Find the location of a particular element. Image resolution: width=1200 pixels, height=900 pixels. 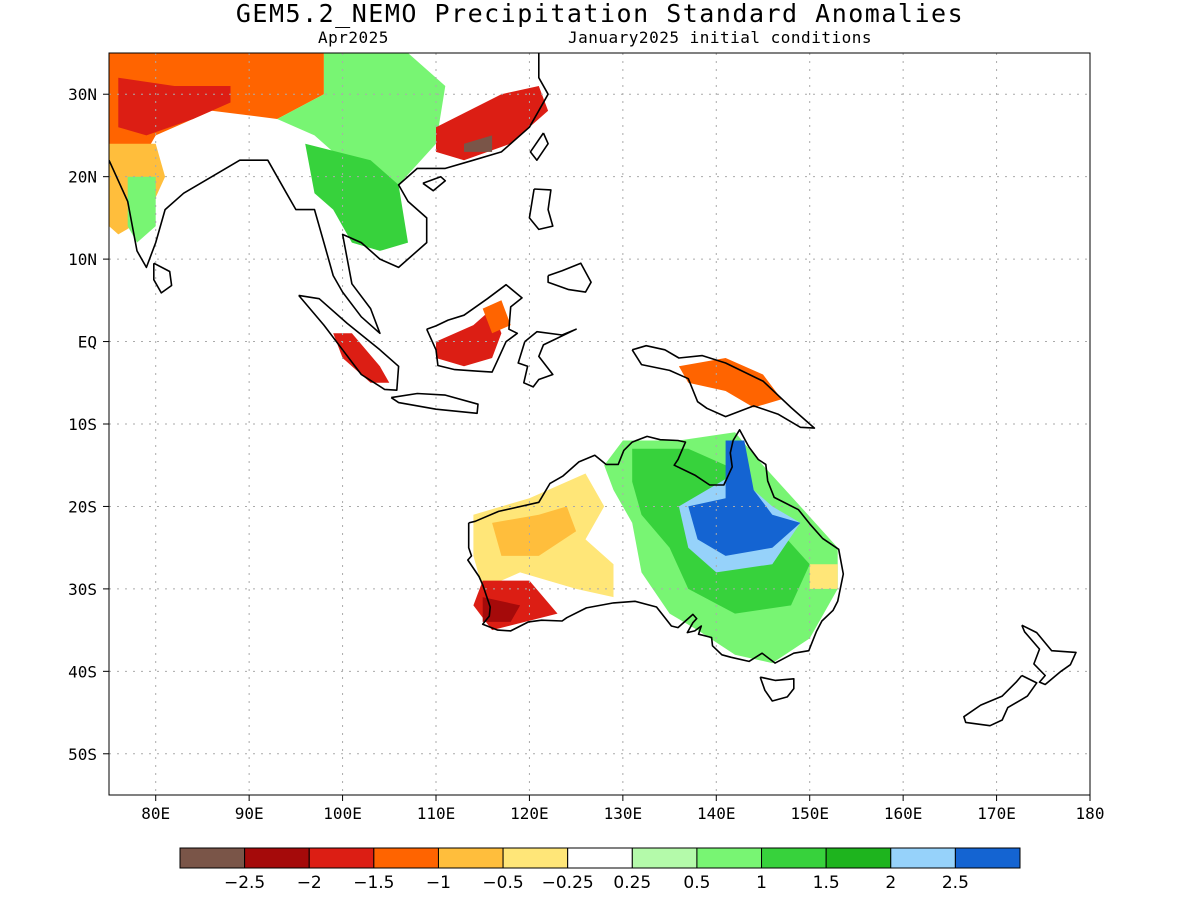

lat-tick-label: EQ is located at coordinates (87, 342).